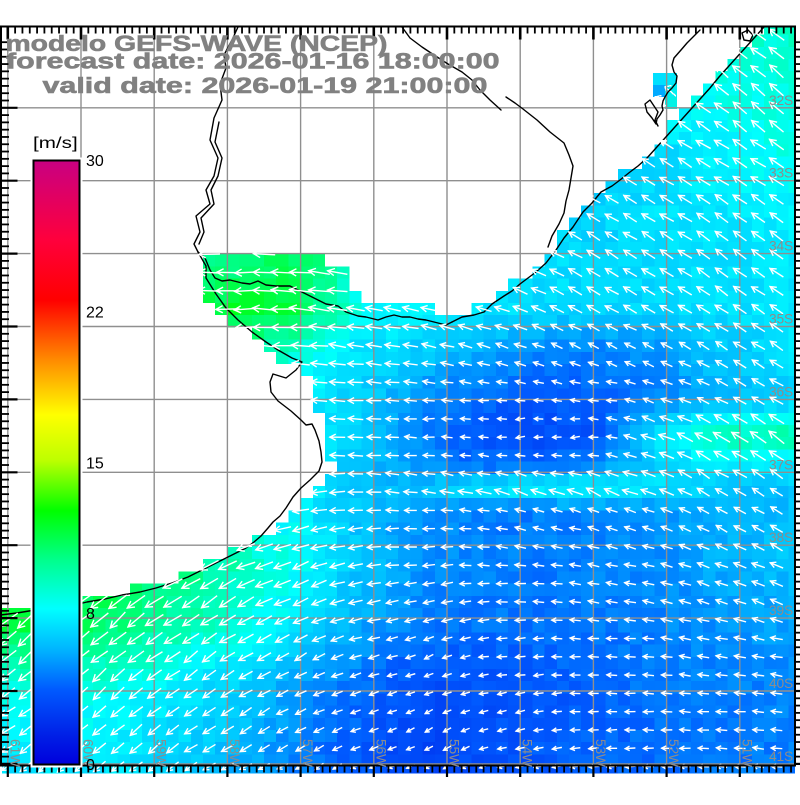 The width and height of the screenshot is (800, 805). I want to click on svg-text: 41S, so click(781, 756).